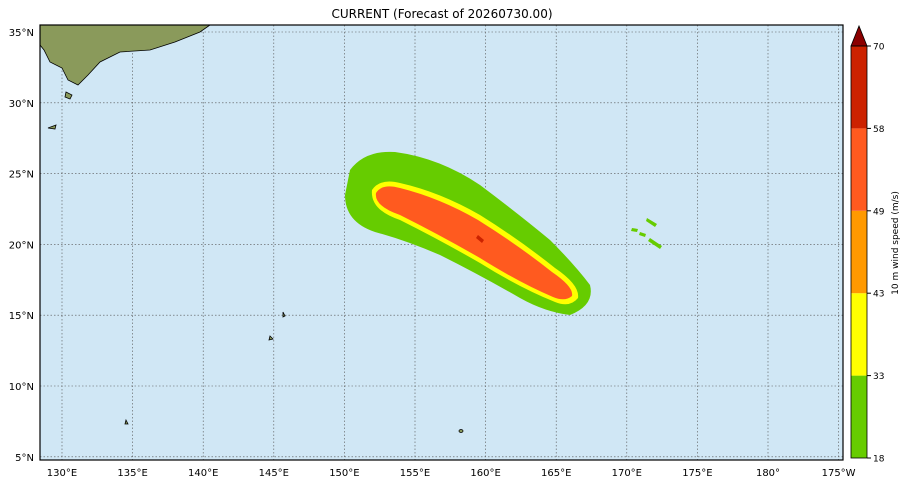 The width and height of the screenshot is (911, 491). Describe the element at coordinates (21, 387) in the screenshot. I see `lat-label: 10°N` at that location.